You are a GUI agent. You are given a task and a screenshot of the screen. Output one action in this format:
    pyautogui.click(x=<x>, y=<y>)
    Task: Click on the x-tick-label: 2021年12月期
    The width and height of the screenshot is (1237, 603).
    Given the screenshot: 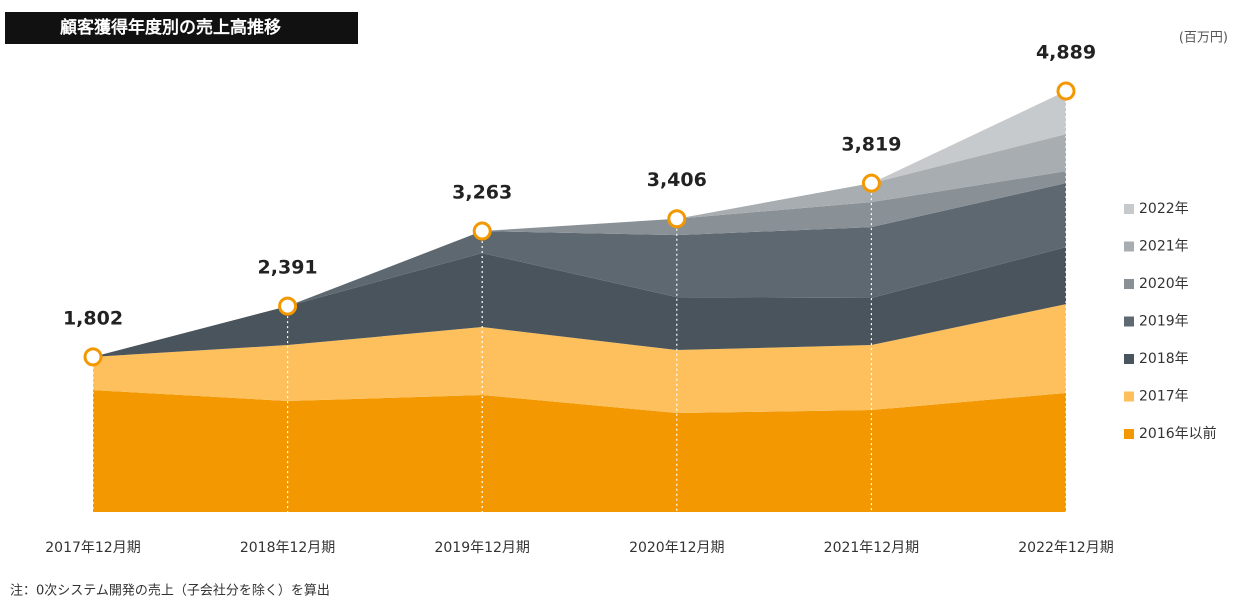 What is the action you would take?
    pyautogui.click(x=871, y=548)
    